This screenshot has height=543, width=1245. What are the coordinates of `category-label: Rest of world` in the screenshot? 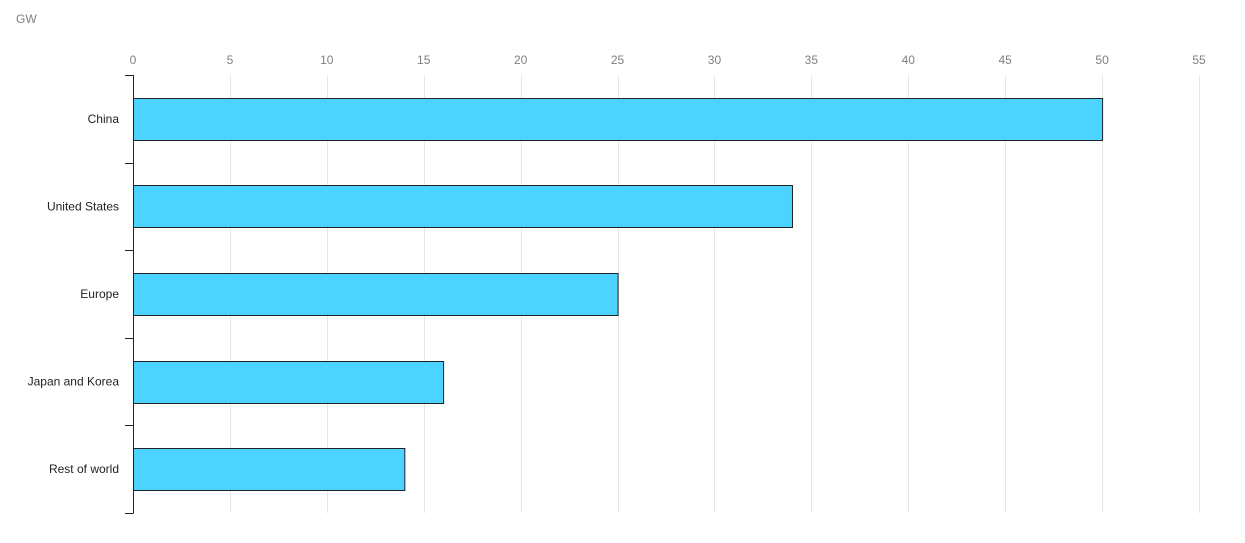 It's located at (84, 469).